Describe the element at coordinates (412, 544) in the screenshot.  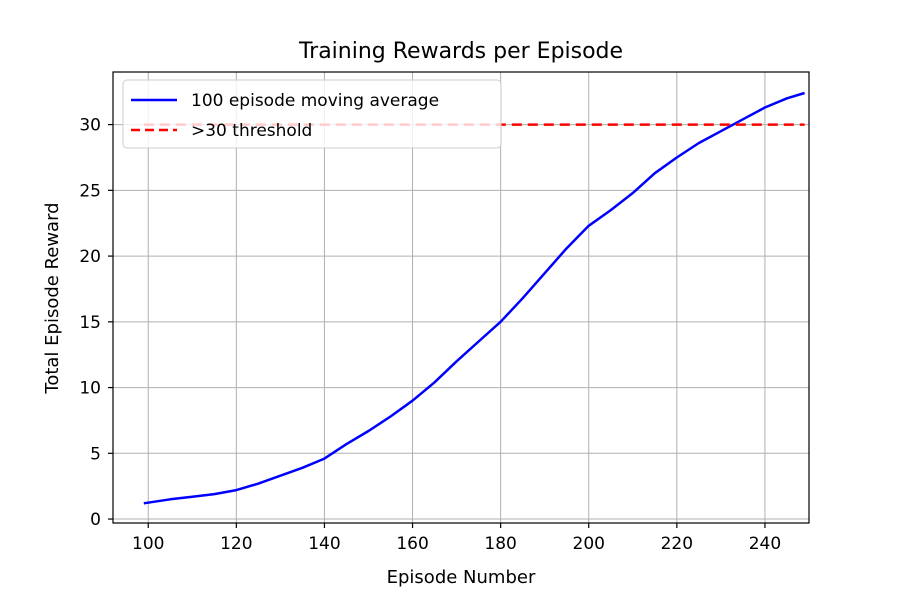
I see `x-tick-label: 160` at that location.